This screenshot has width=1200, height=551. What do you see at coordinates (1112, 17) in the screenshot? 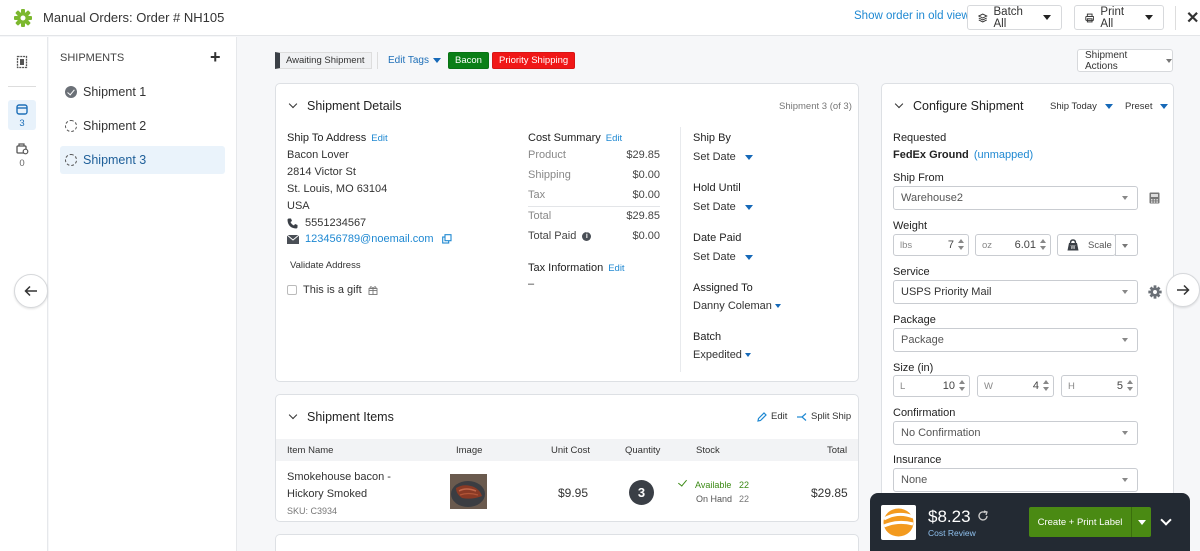
I see `print-all-label: Print All` at bounding box center [1112, 17].